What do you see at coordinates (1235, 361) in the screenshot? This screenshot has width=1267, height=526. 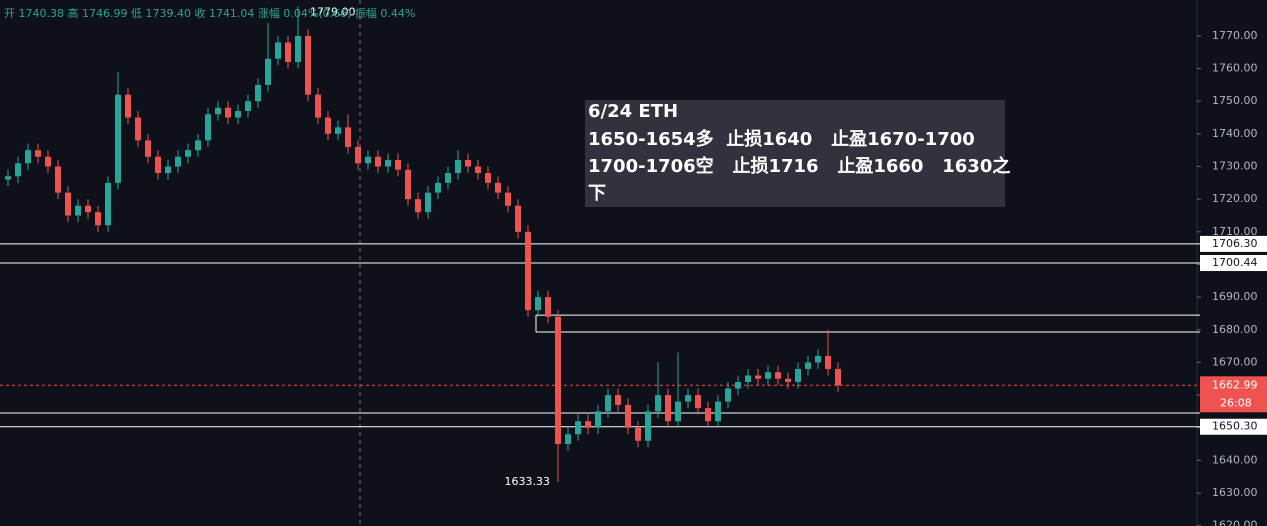 I see `y-tick-label: 1670.00` at bounding box center [1235, 361].